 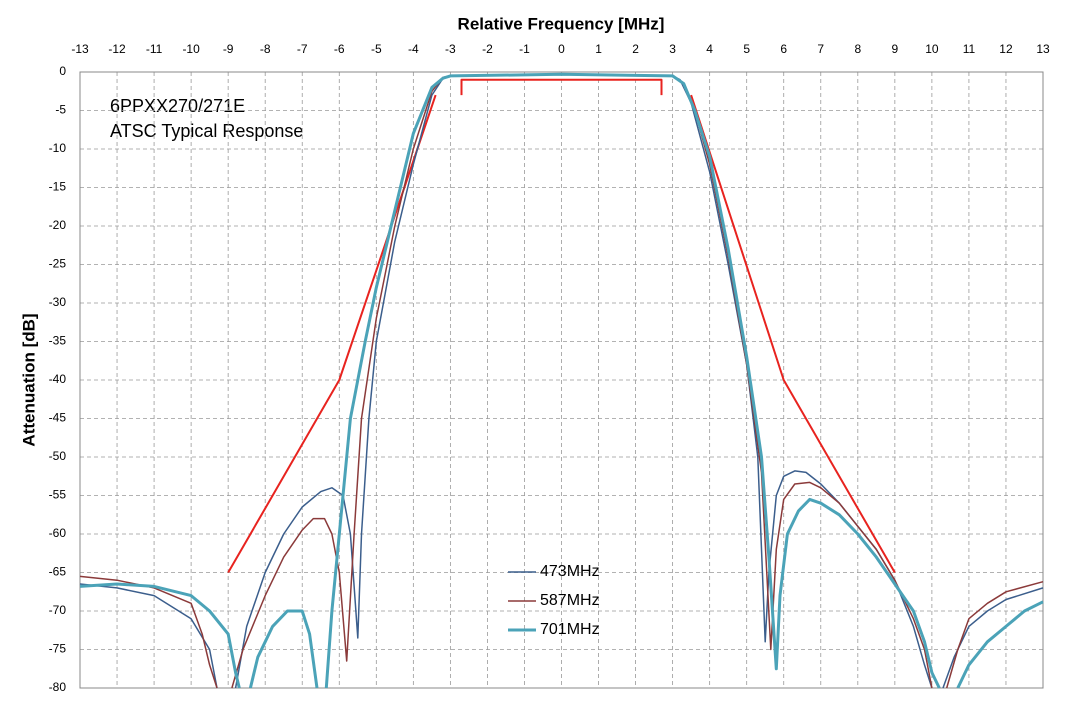 I want to click on y-tick-label: -5, so click(x=60, y=110).